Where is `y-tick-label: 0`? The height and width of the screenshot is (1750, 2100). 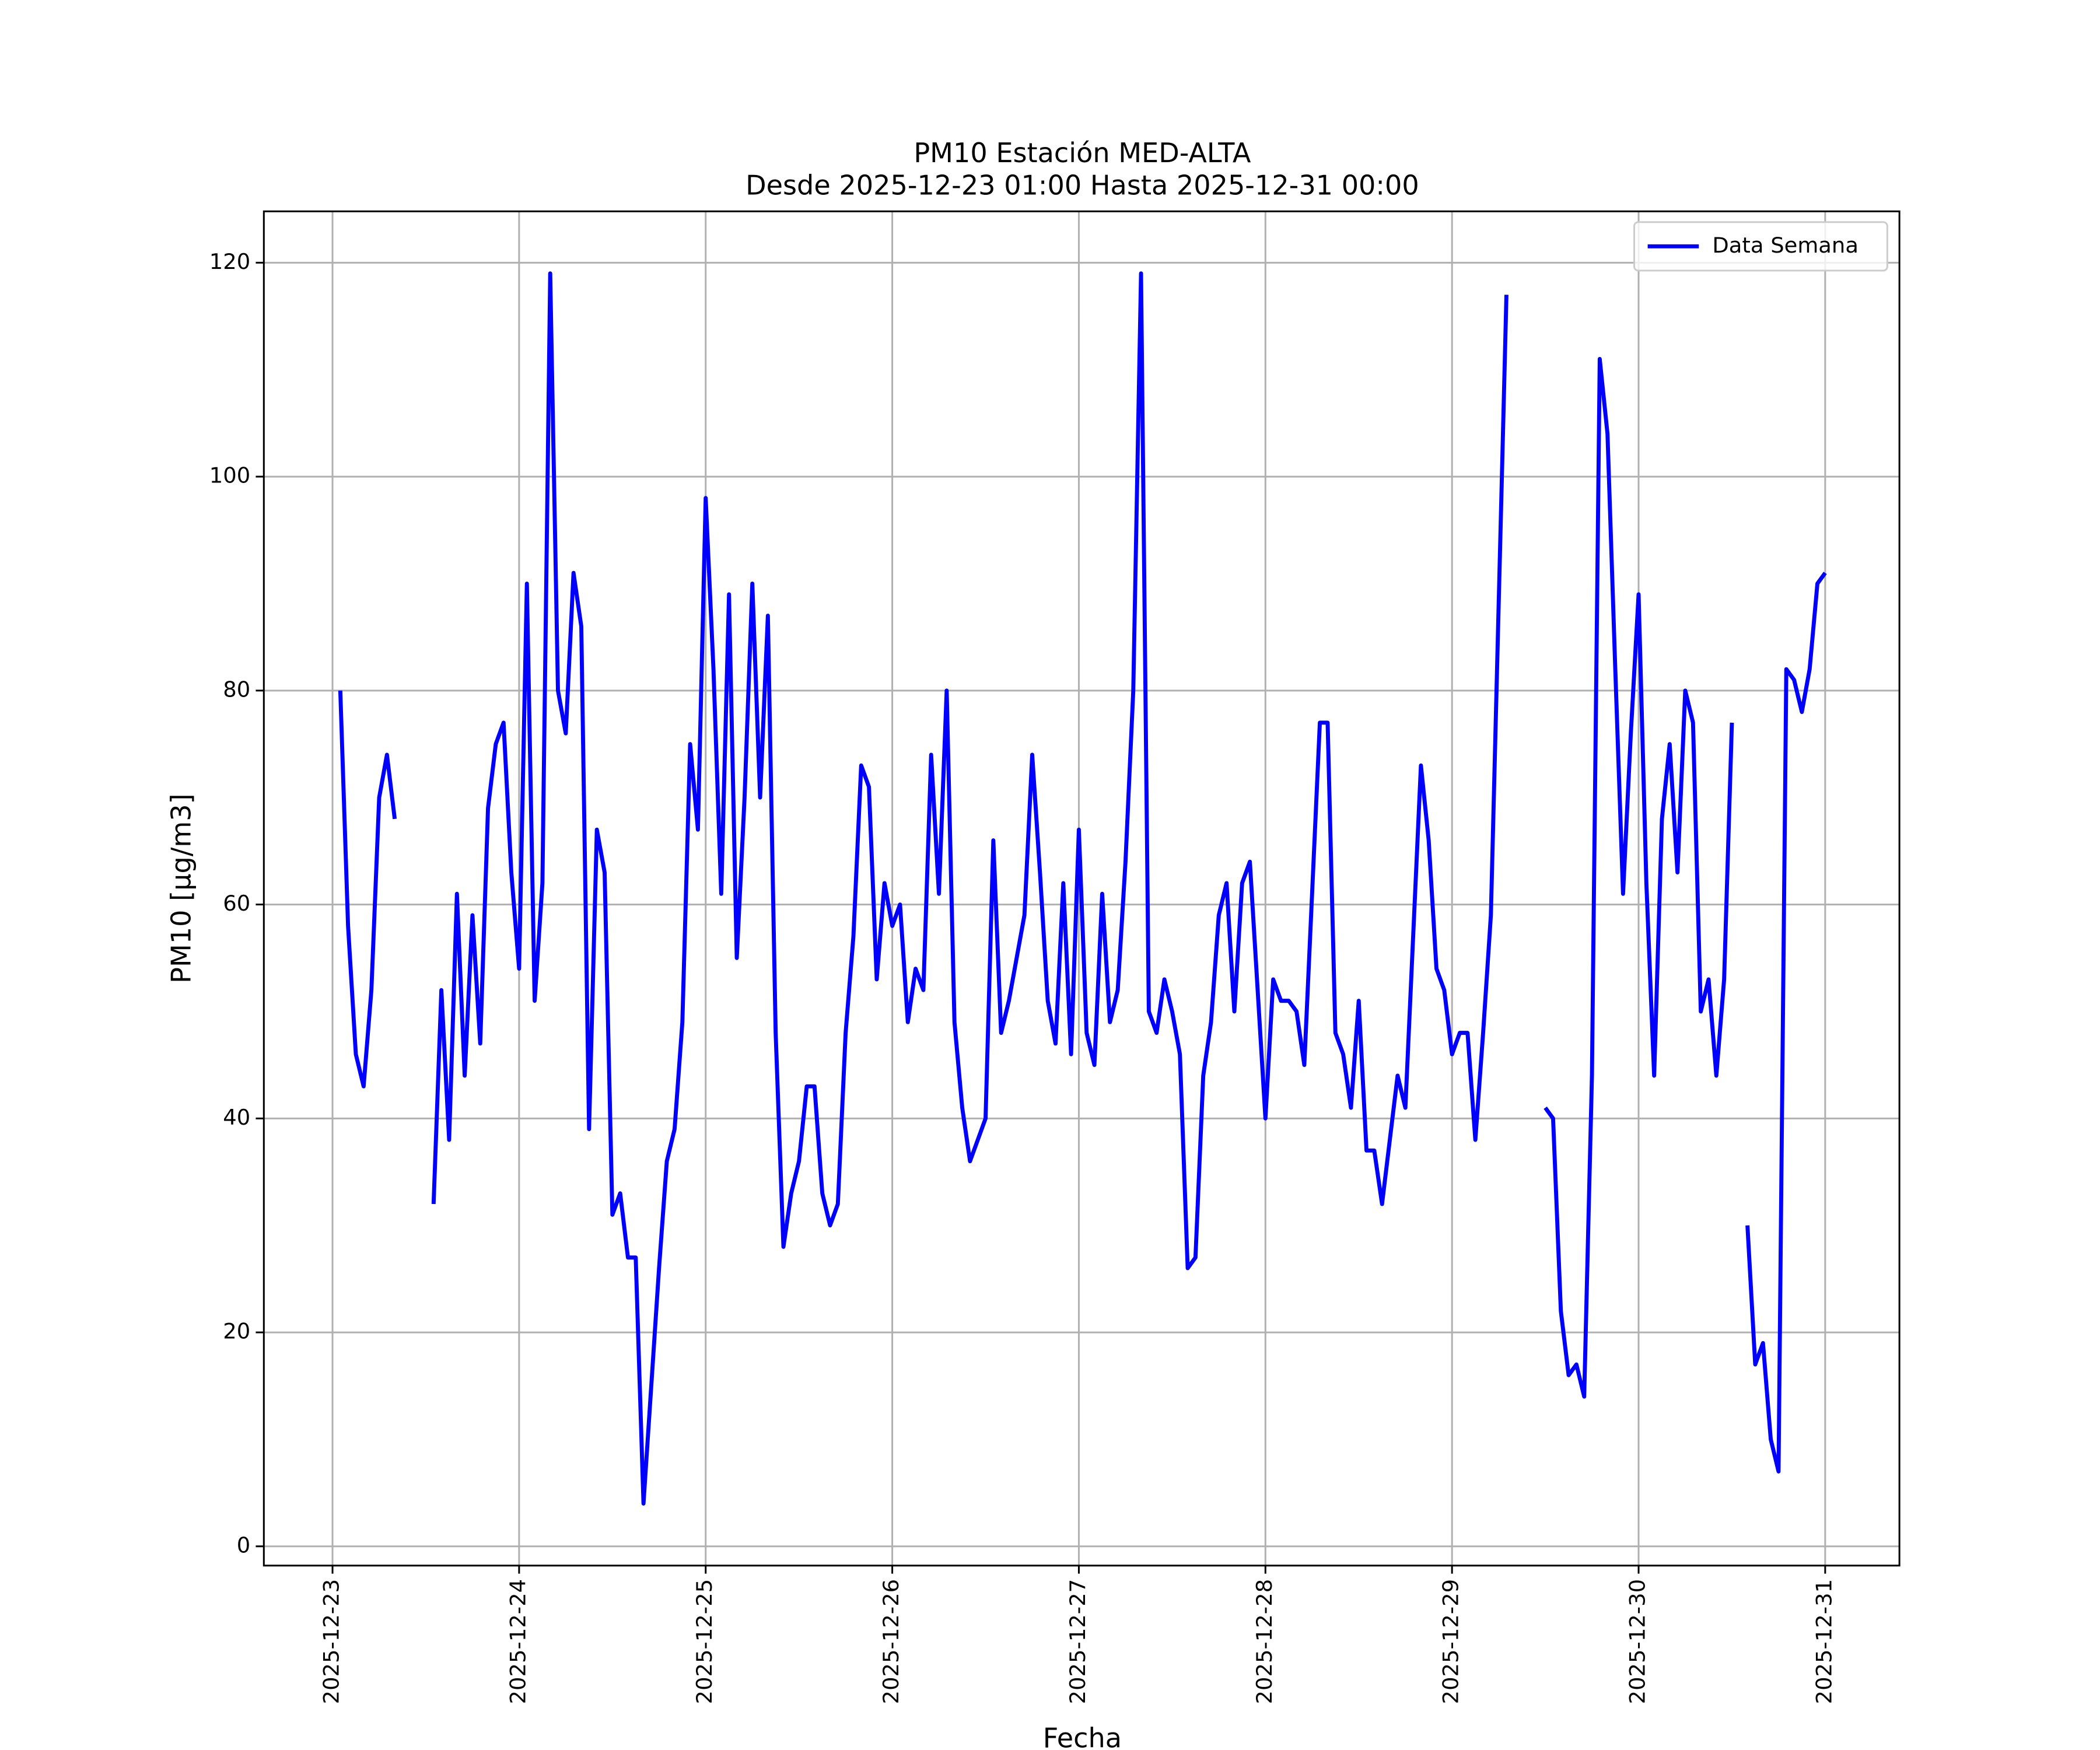 y-tick-label: 0 is located at coordinates (243, 1545).